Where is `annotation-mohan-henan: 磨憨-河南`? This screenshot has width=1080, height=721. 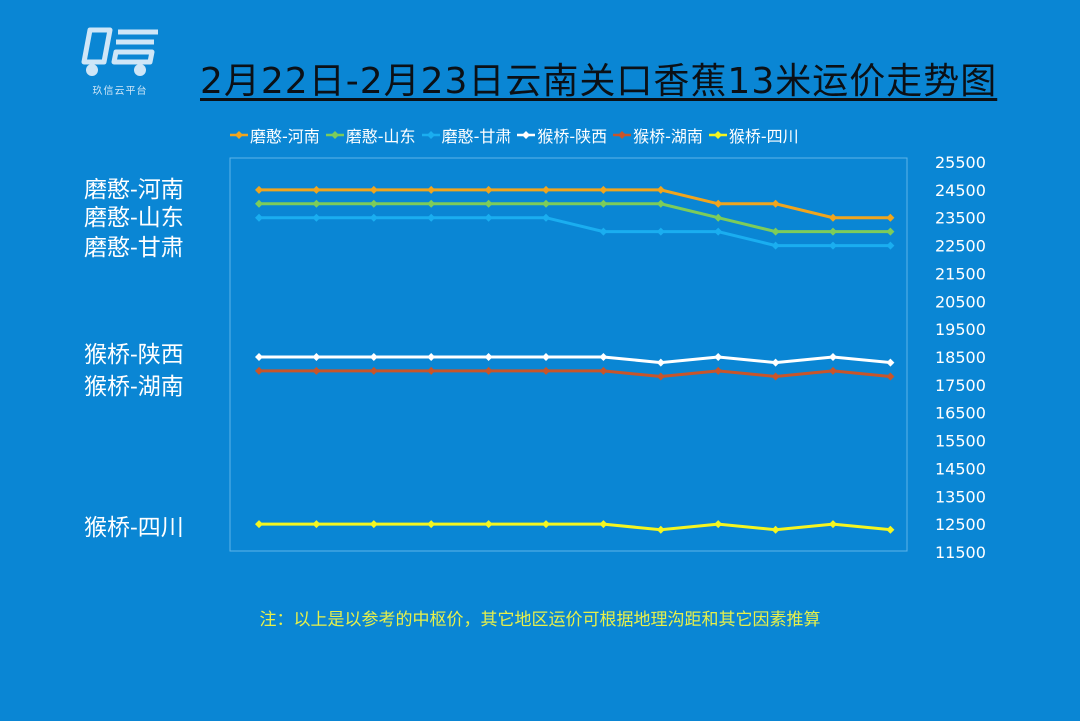 annotation-mohan-henan: 磨憨-河南 is located at coordinates (134, 190).